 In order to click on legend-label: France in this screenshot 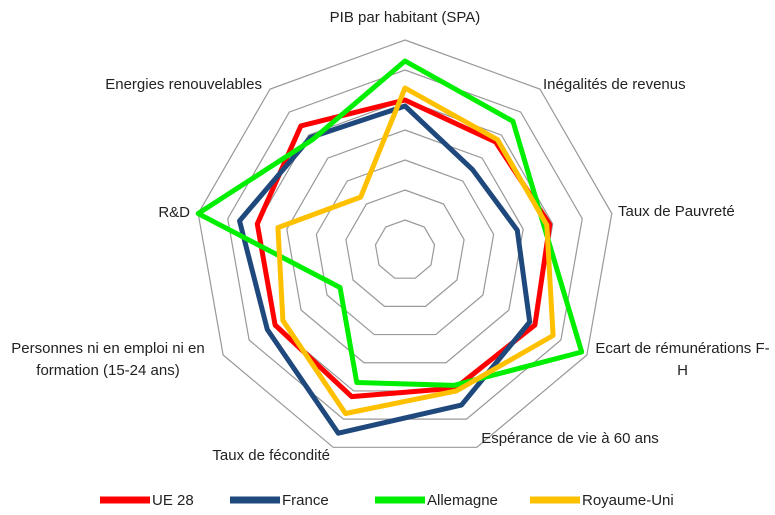, I will do `click(305, 500)`.